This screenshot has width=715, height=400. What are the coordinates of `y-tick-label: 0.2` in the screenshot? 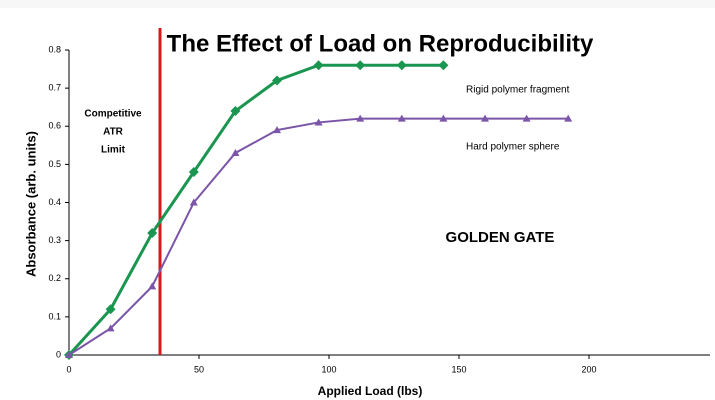 It's located at (54, 278).